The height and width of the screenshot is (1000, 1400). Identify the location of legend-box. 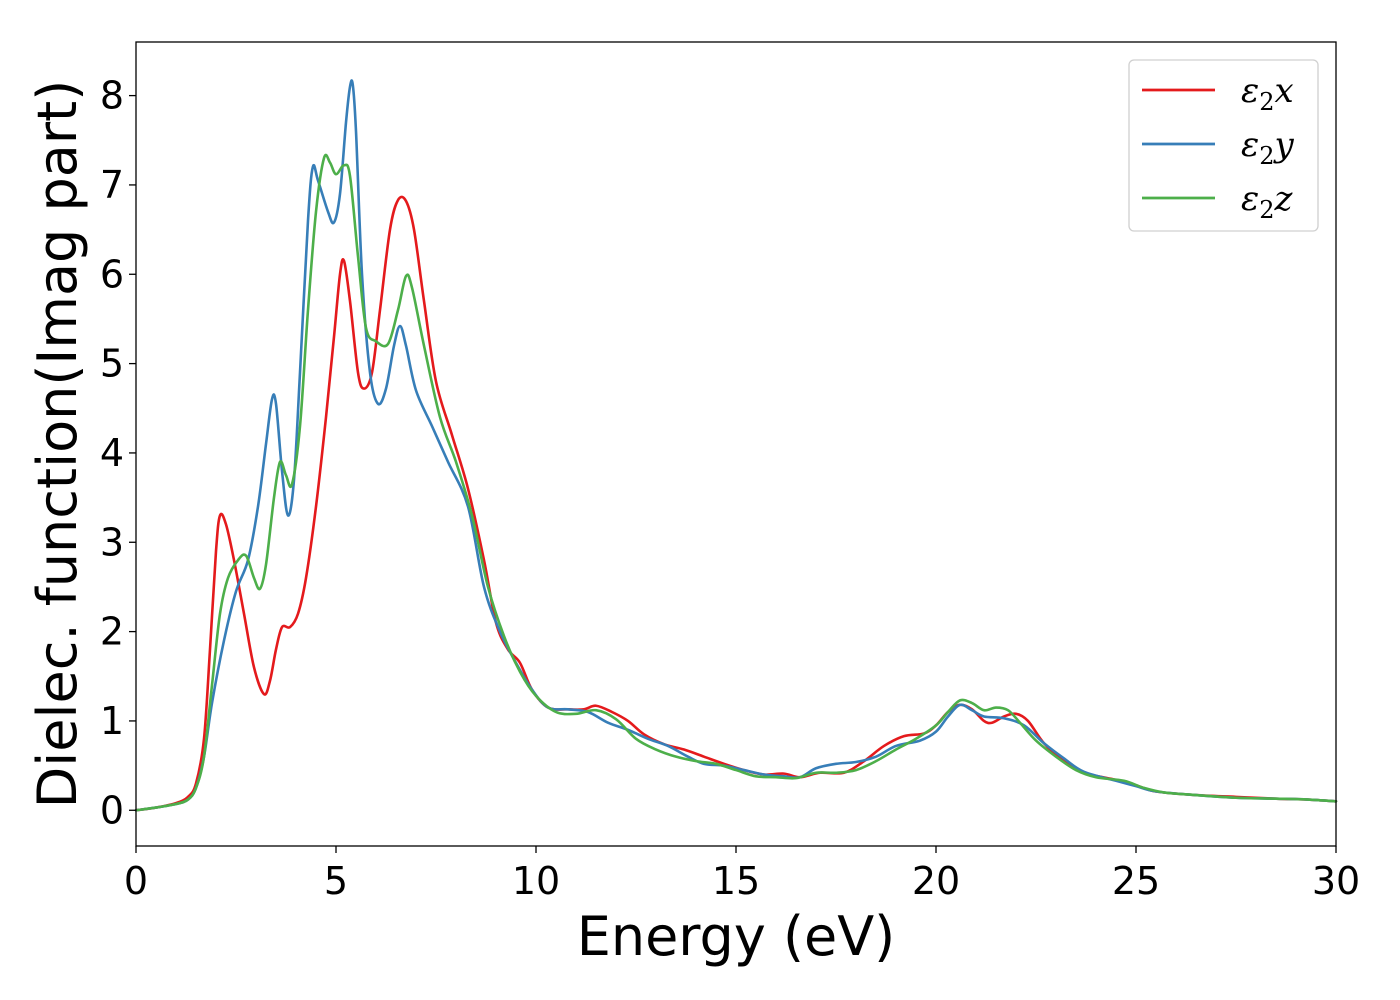
(1223, 145).